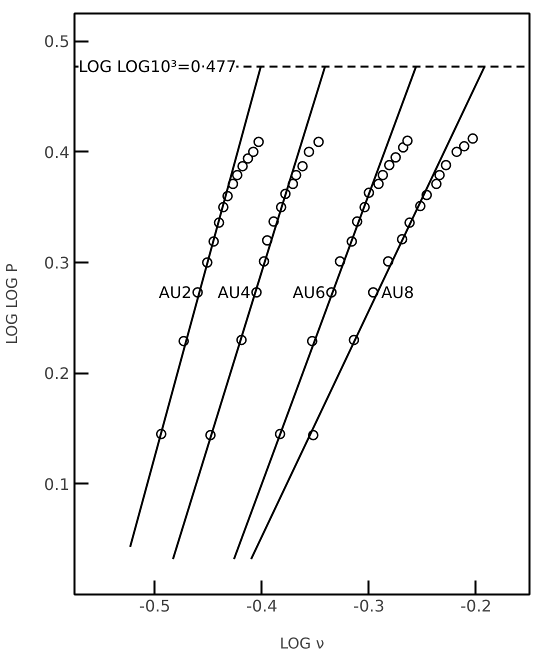  I want to click on y-tick-label: 0.3, so click(57, 263).